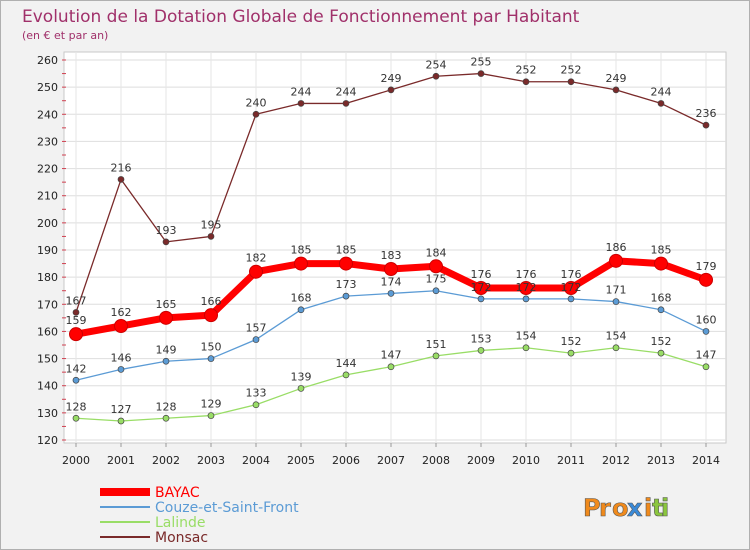 The image size is (750, 550). I want to click on x-tick-label: 2010, so click(526, 460).